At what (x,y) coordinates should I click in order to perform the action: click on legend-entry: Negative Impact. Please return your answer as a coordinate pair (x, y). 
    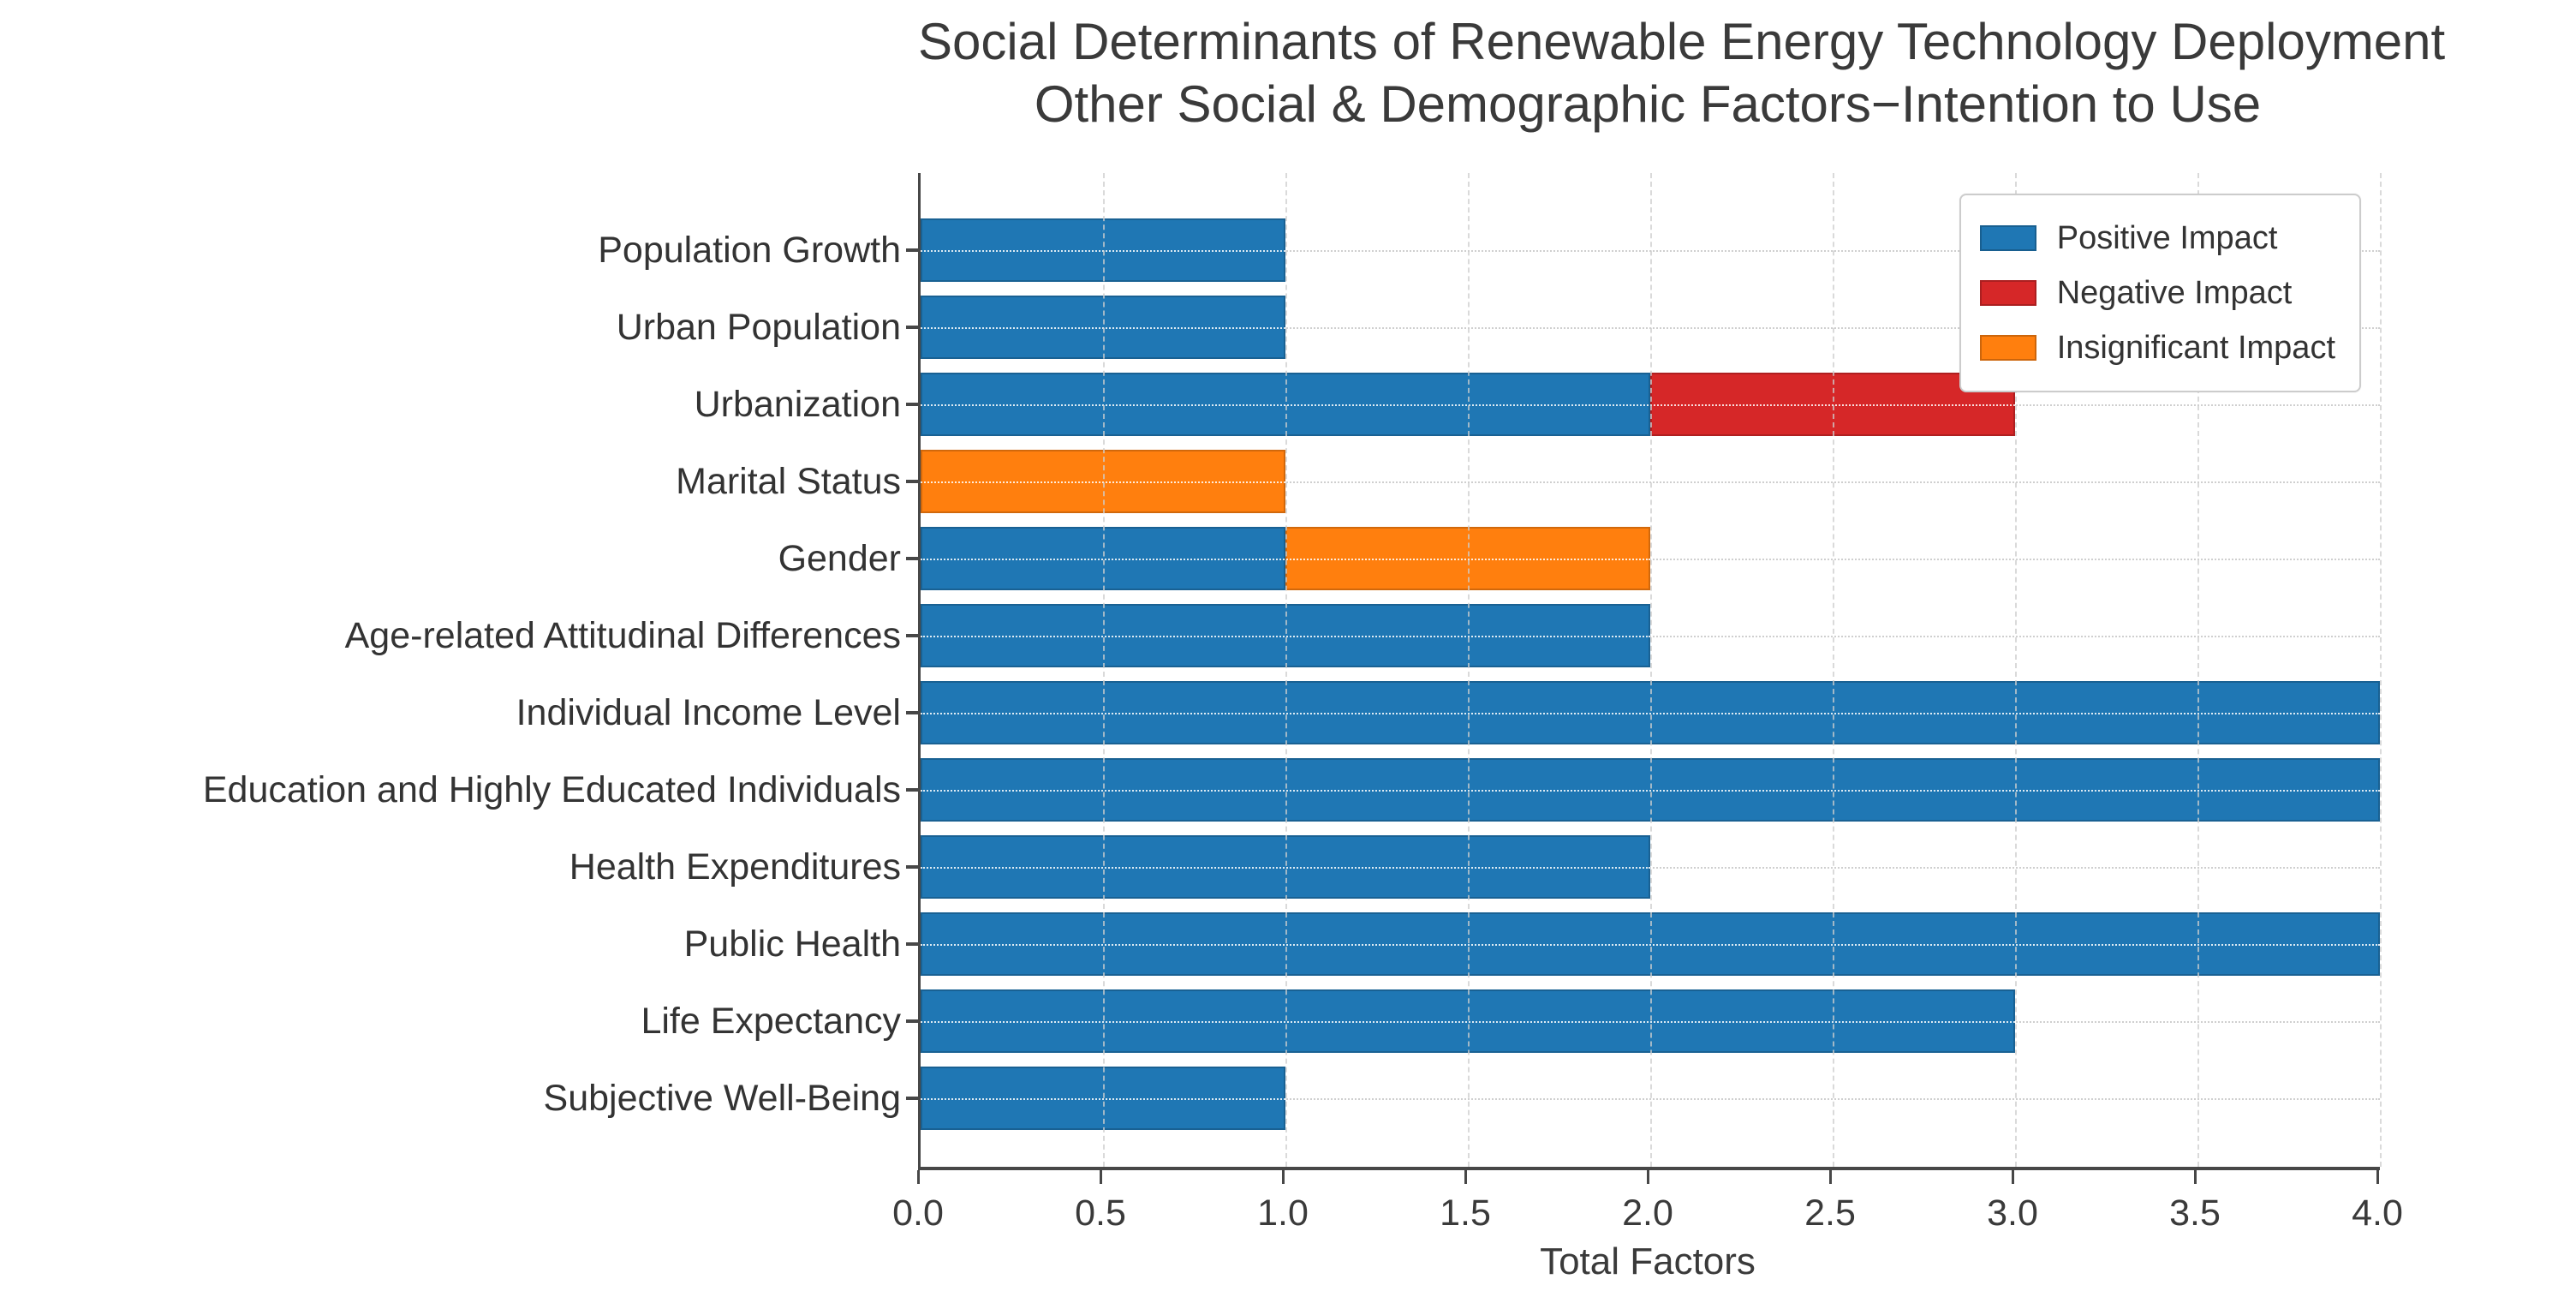
    Looking at the image, I should click on (2157, 293).